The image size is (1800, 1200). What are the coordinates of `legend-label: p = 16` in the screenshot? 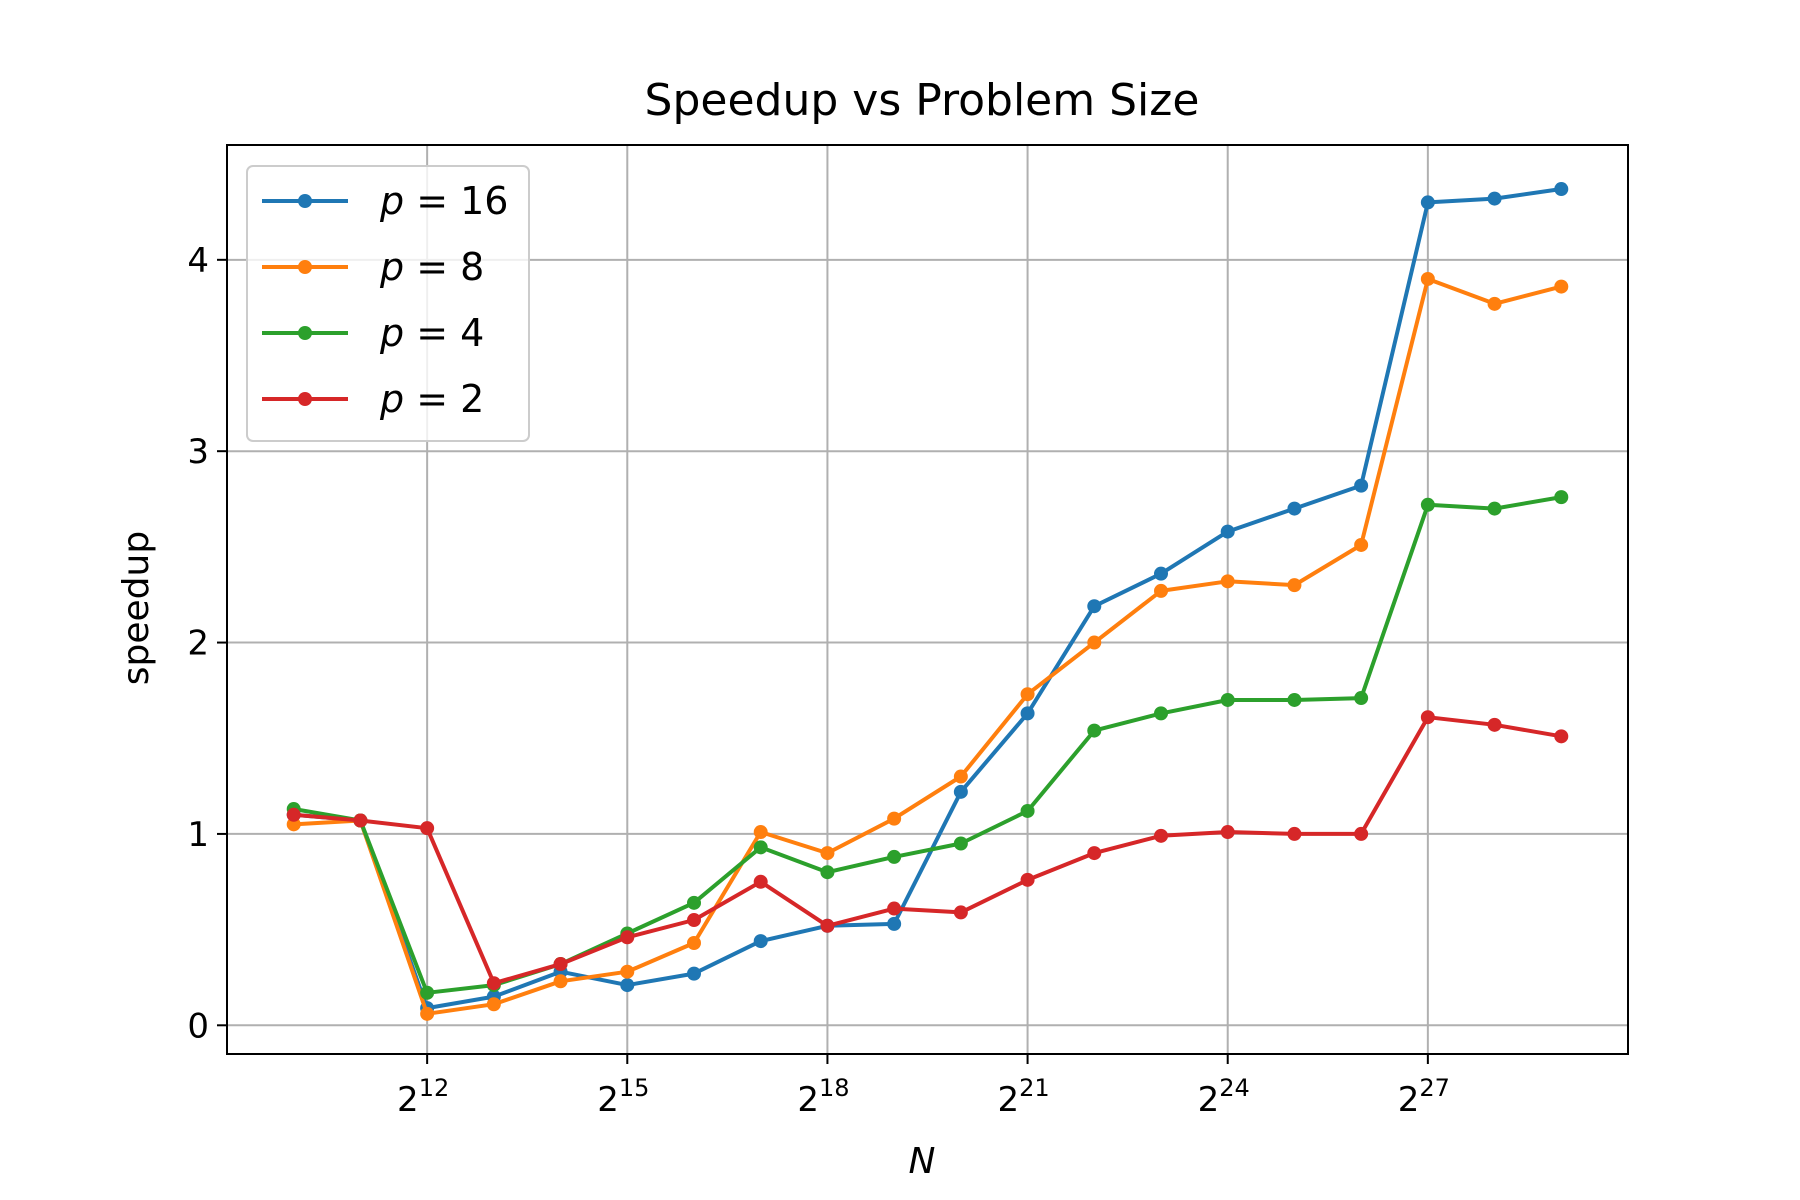 It's located at (443, 201).